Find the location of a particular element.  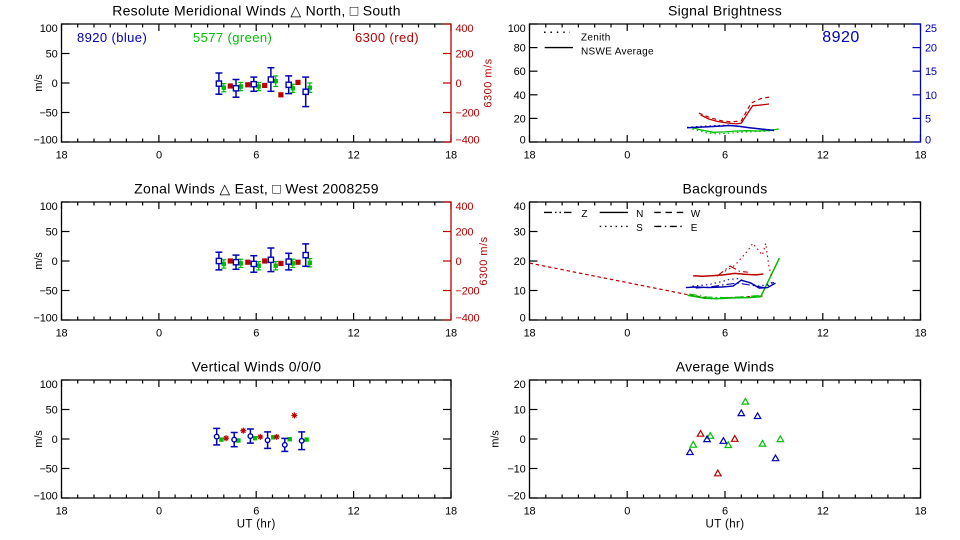

svg-text: N is located at coordinates (639, 214).